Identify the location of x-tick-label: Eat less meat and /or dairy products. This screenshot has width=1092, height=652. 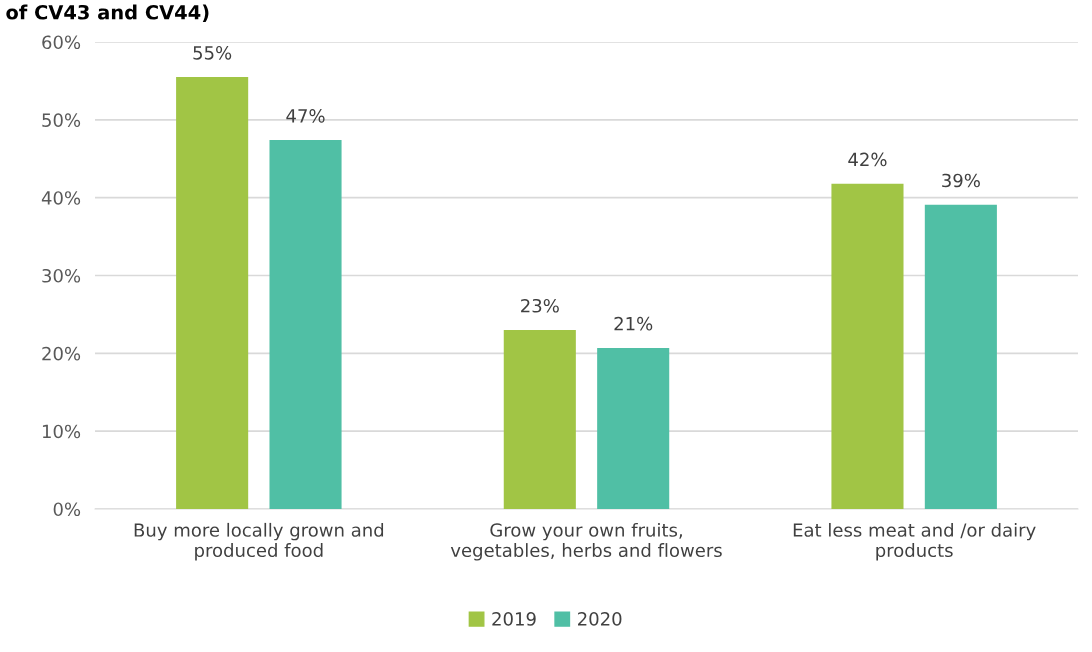
(914, 541).